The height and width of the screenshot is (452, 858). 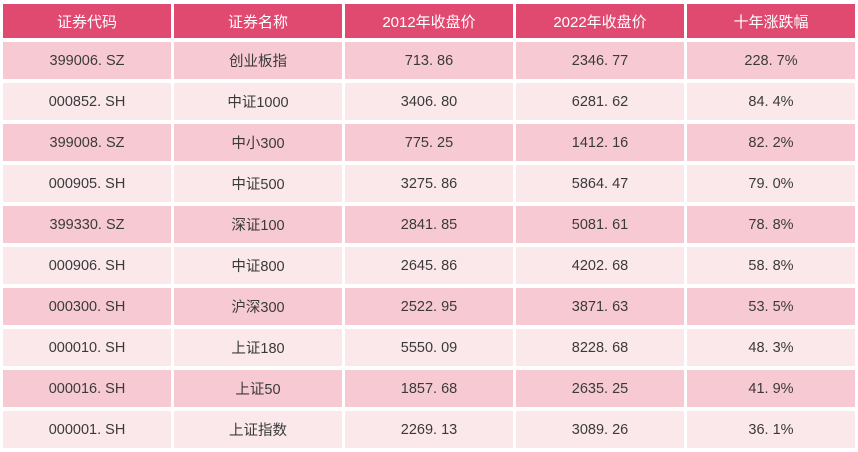 I want to click on cell-name: 上证指数, so click(x=258, y=429).